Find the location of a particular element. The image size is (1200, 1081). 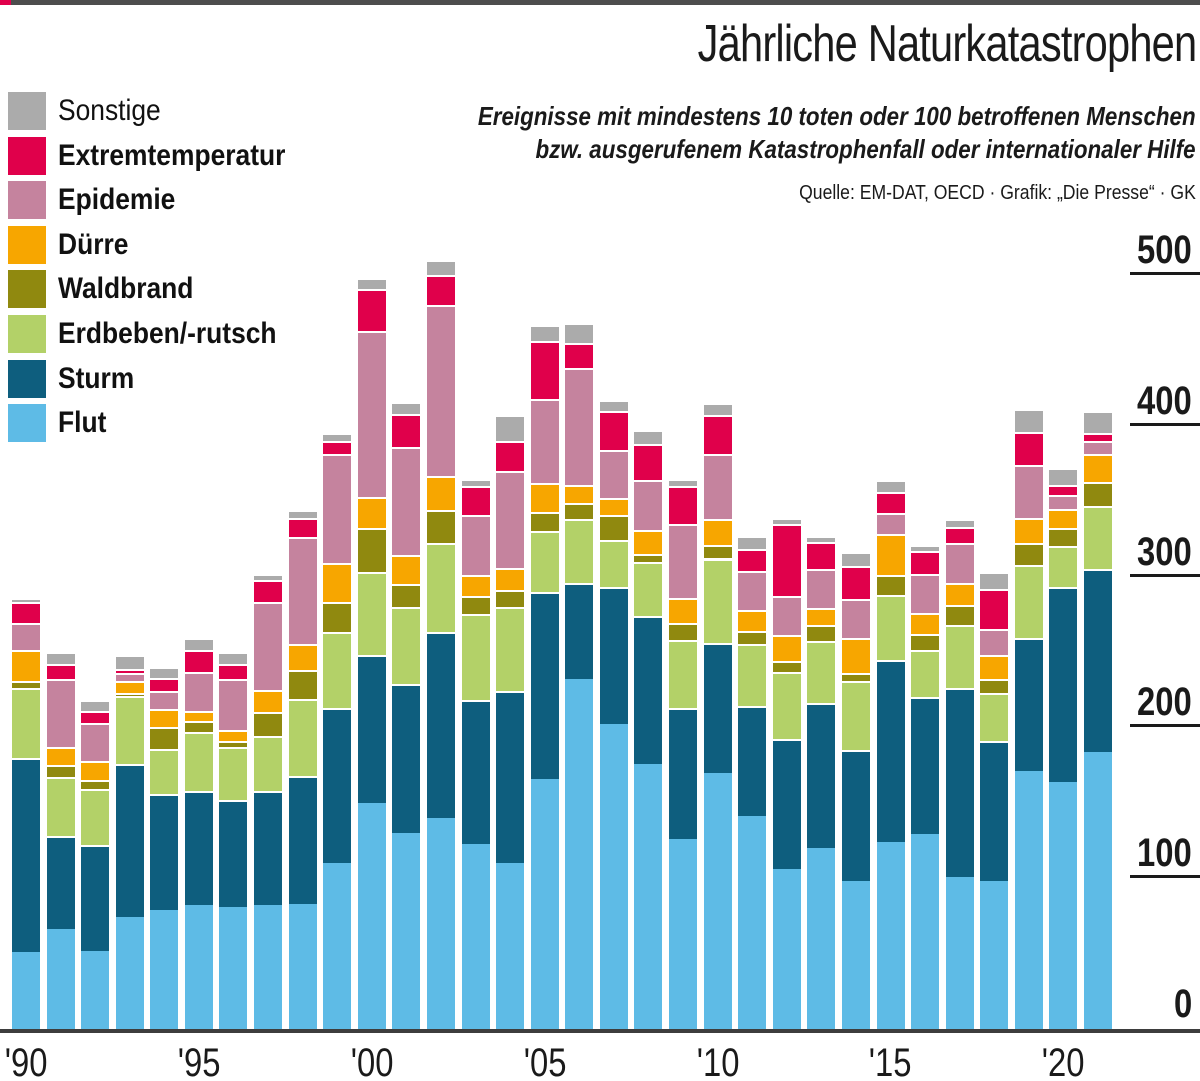

bar-segment-1999-waldbrand is located at coordinates (337, 617).